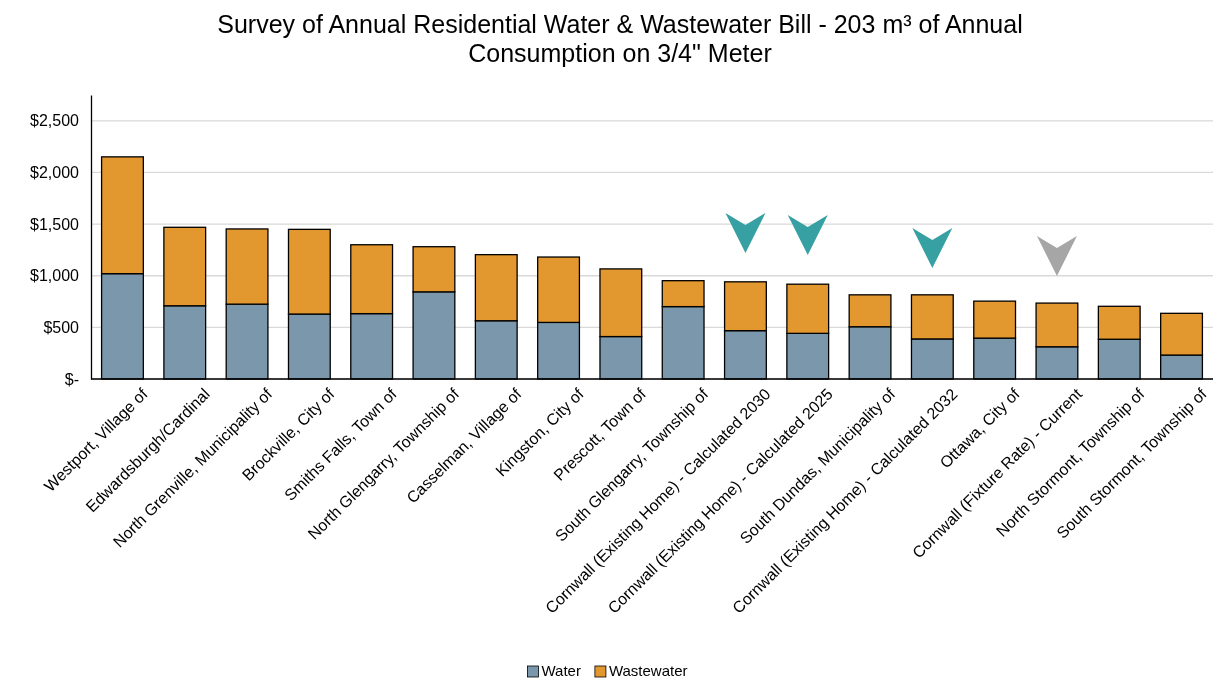 Image resolution: width=1215 pixels, height=681 pixels. I want to click on legend-label: Water, so click(561, 670).